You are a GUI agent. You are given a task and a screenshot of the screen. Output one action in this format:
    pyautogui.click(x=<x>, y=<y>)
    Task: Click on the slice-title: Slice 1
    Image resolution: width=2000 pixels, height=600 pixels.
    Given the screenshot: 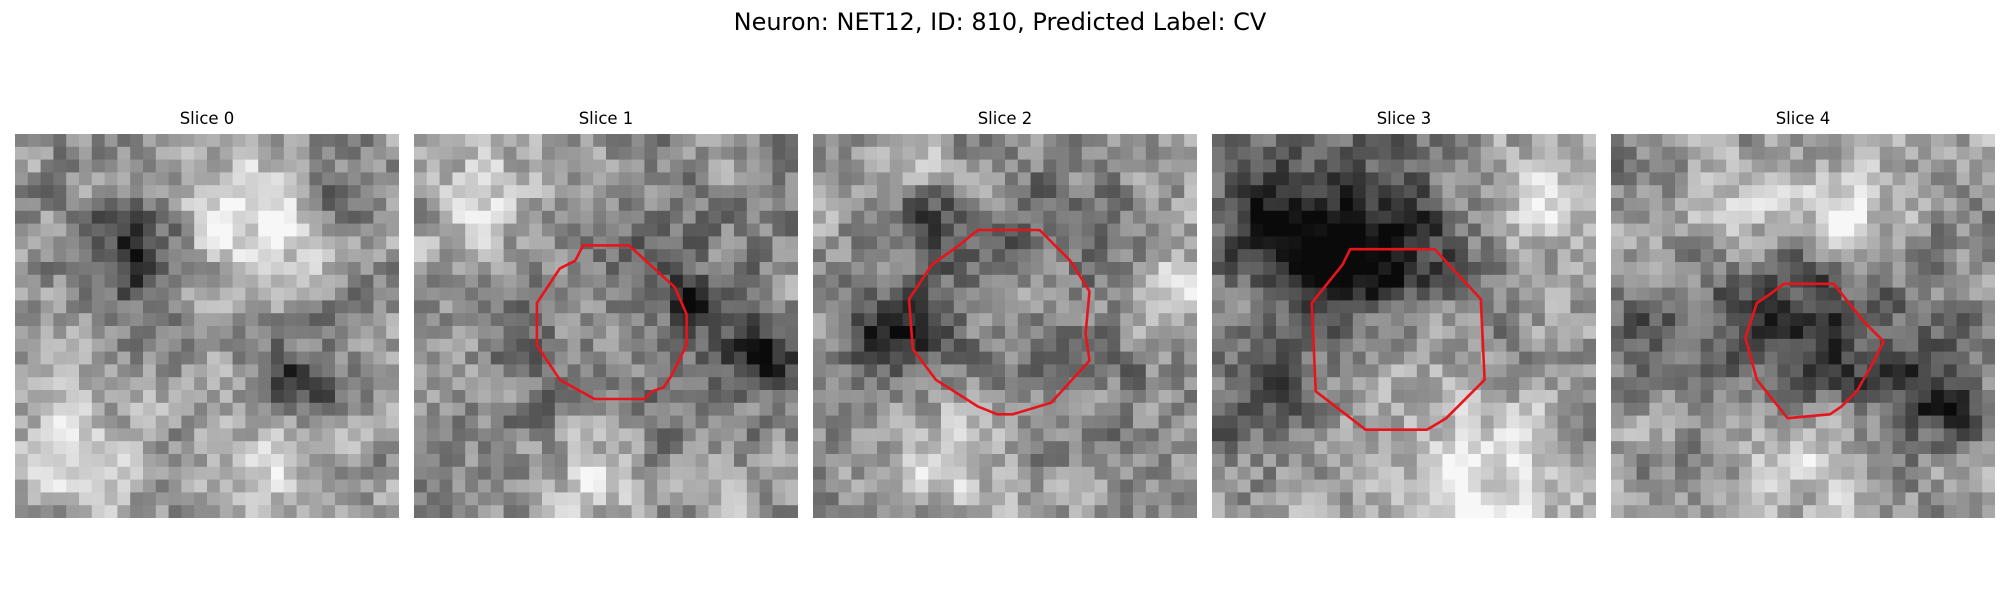 What is the action you would take?
    pyautogui.click(x=606, y=118)
    